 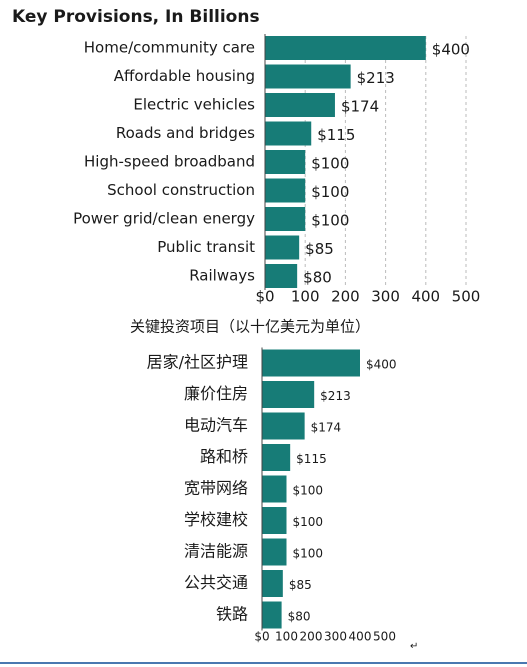 What do you see at coordinates (414, 646) in the screenshot?
I see `paragraph-mark: ↵` at bounding box center [414, 646].